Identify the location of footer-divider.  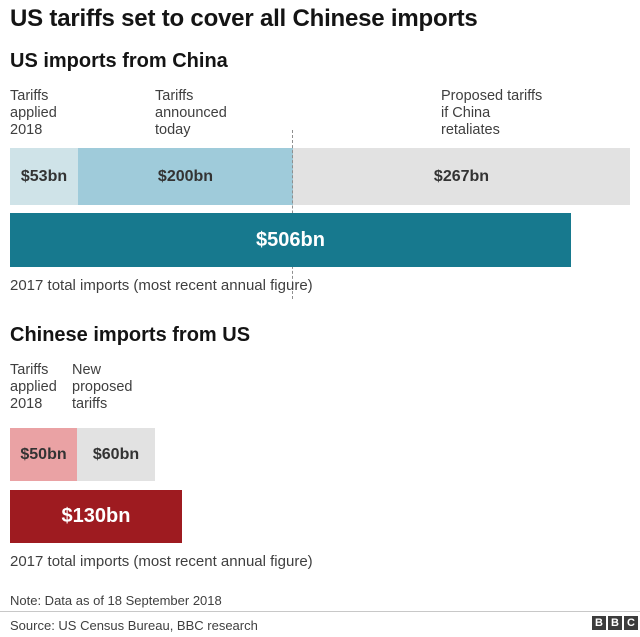
(320, 611).